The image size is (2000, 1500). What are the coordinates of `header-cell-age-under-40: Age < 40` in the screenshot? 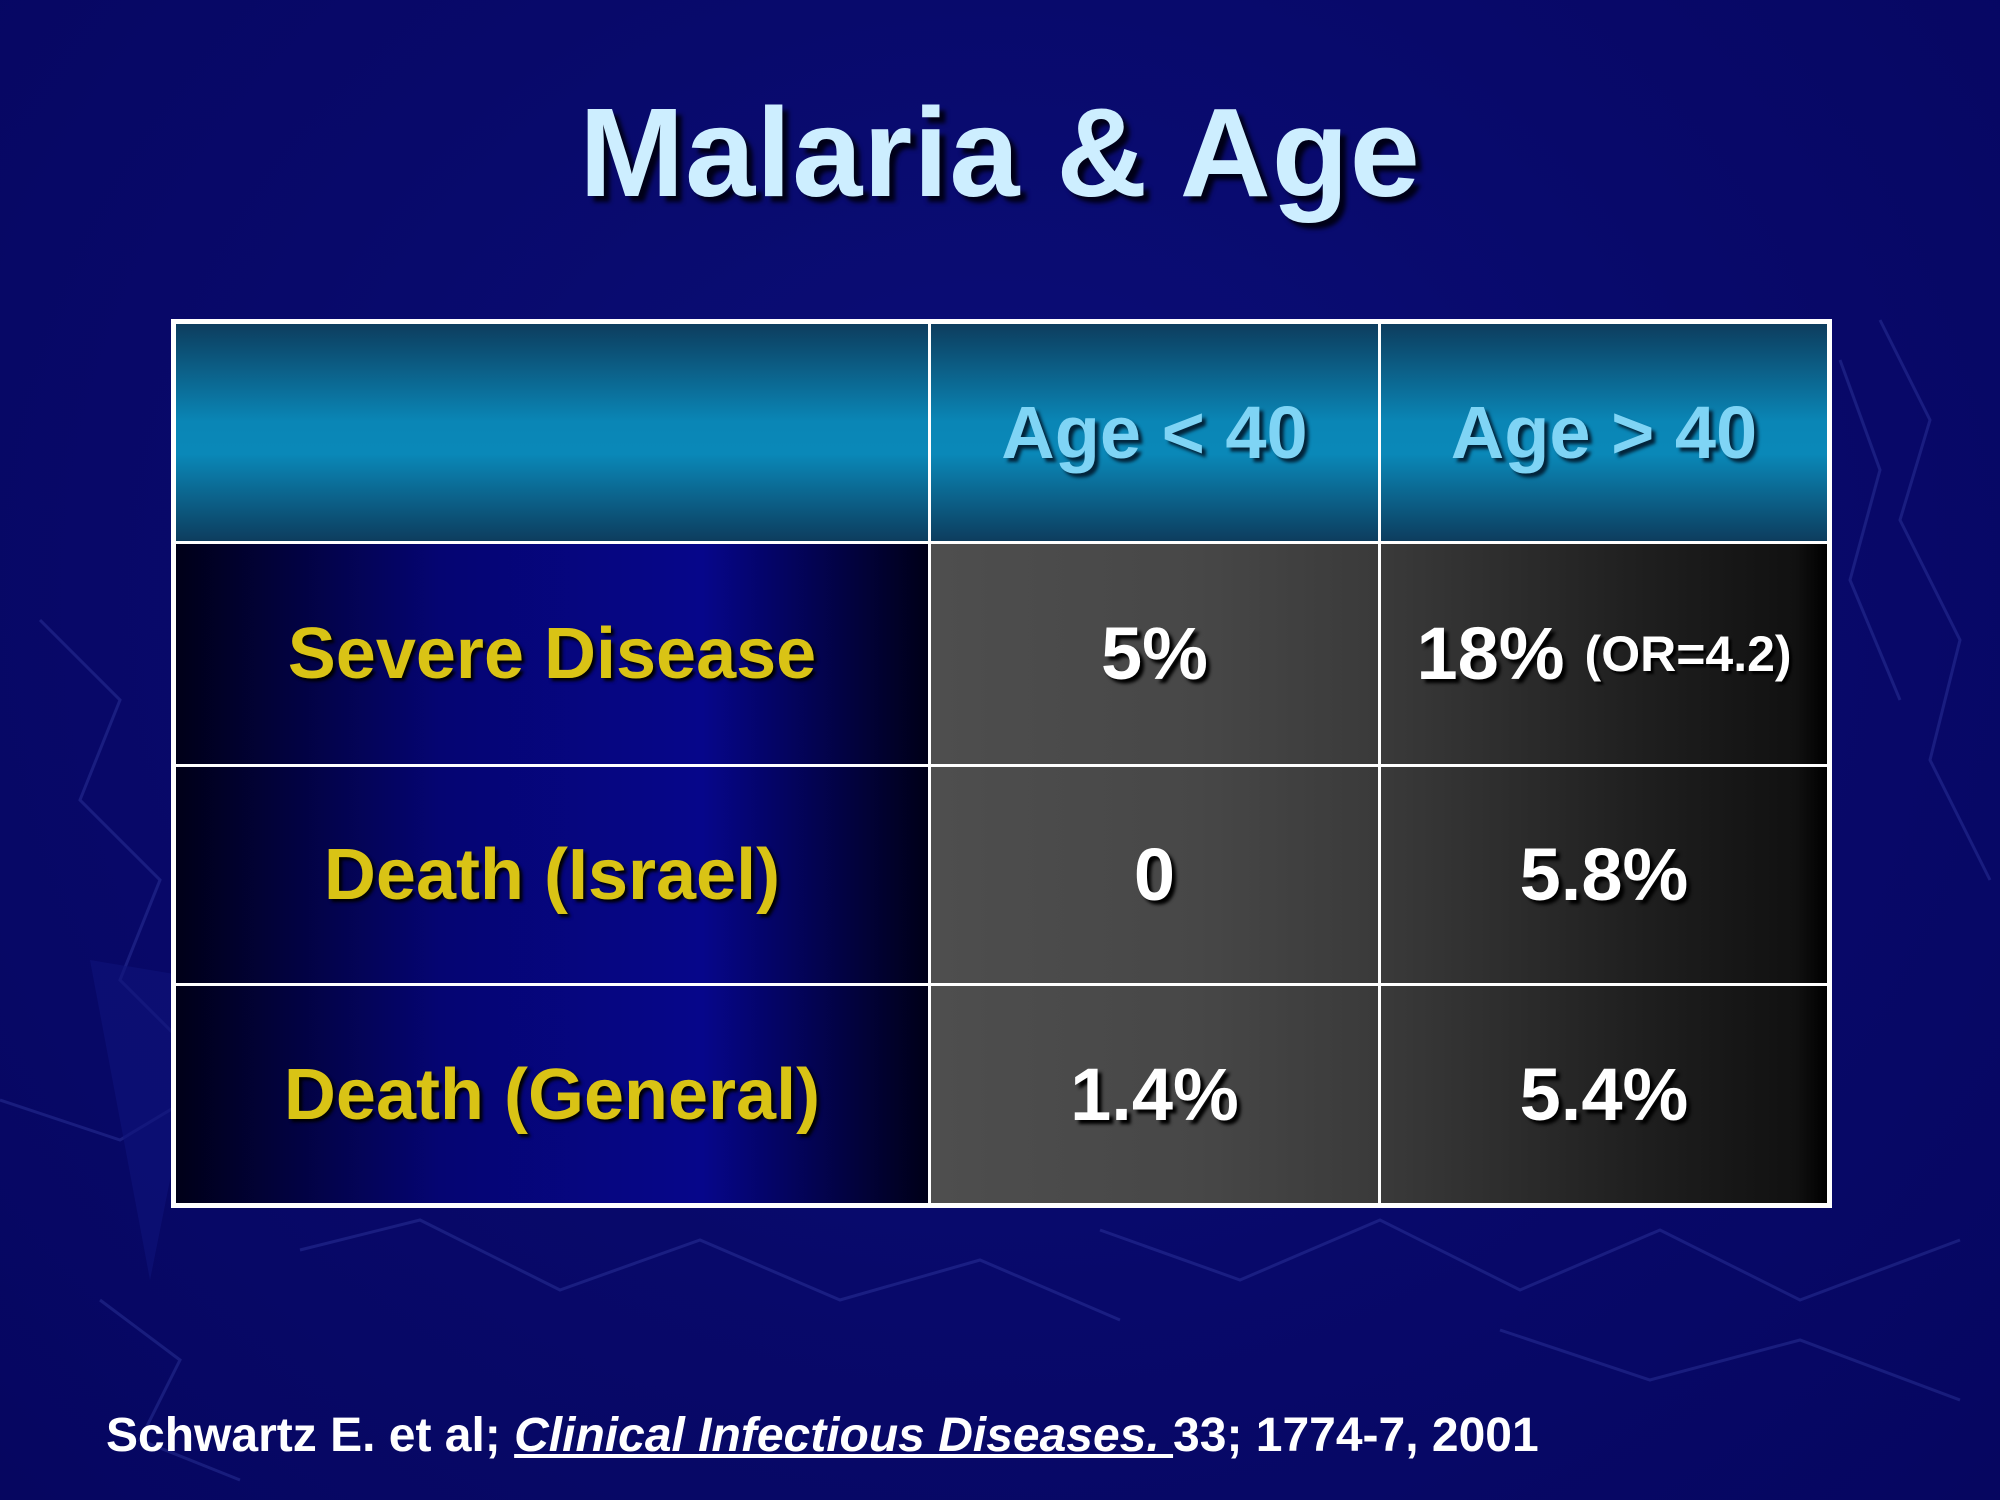 It's located at (1153, 434).